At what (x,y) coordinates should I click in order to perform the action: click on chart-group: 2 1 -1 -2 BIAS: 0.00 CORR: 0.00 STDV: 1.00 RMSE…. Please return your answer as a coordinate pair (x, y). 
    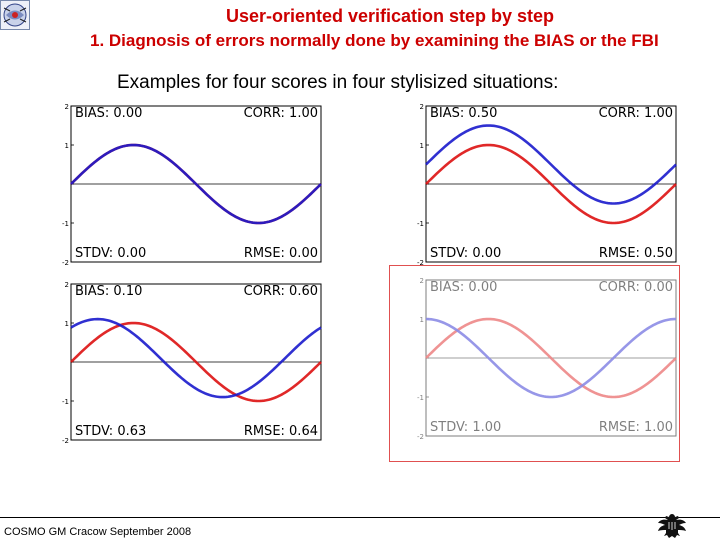
    Looking at the image, I should click on (547, 359).